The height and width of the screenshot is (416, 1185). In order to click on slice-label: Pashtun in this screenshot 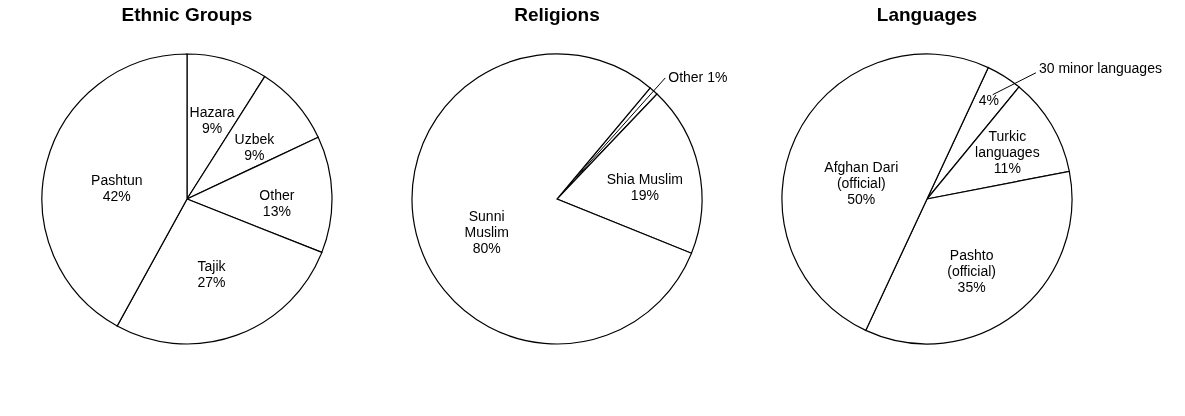, I will do `click(117, 179)`.